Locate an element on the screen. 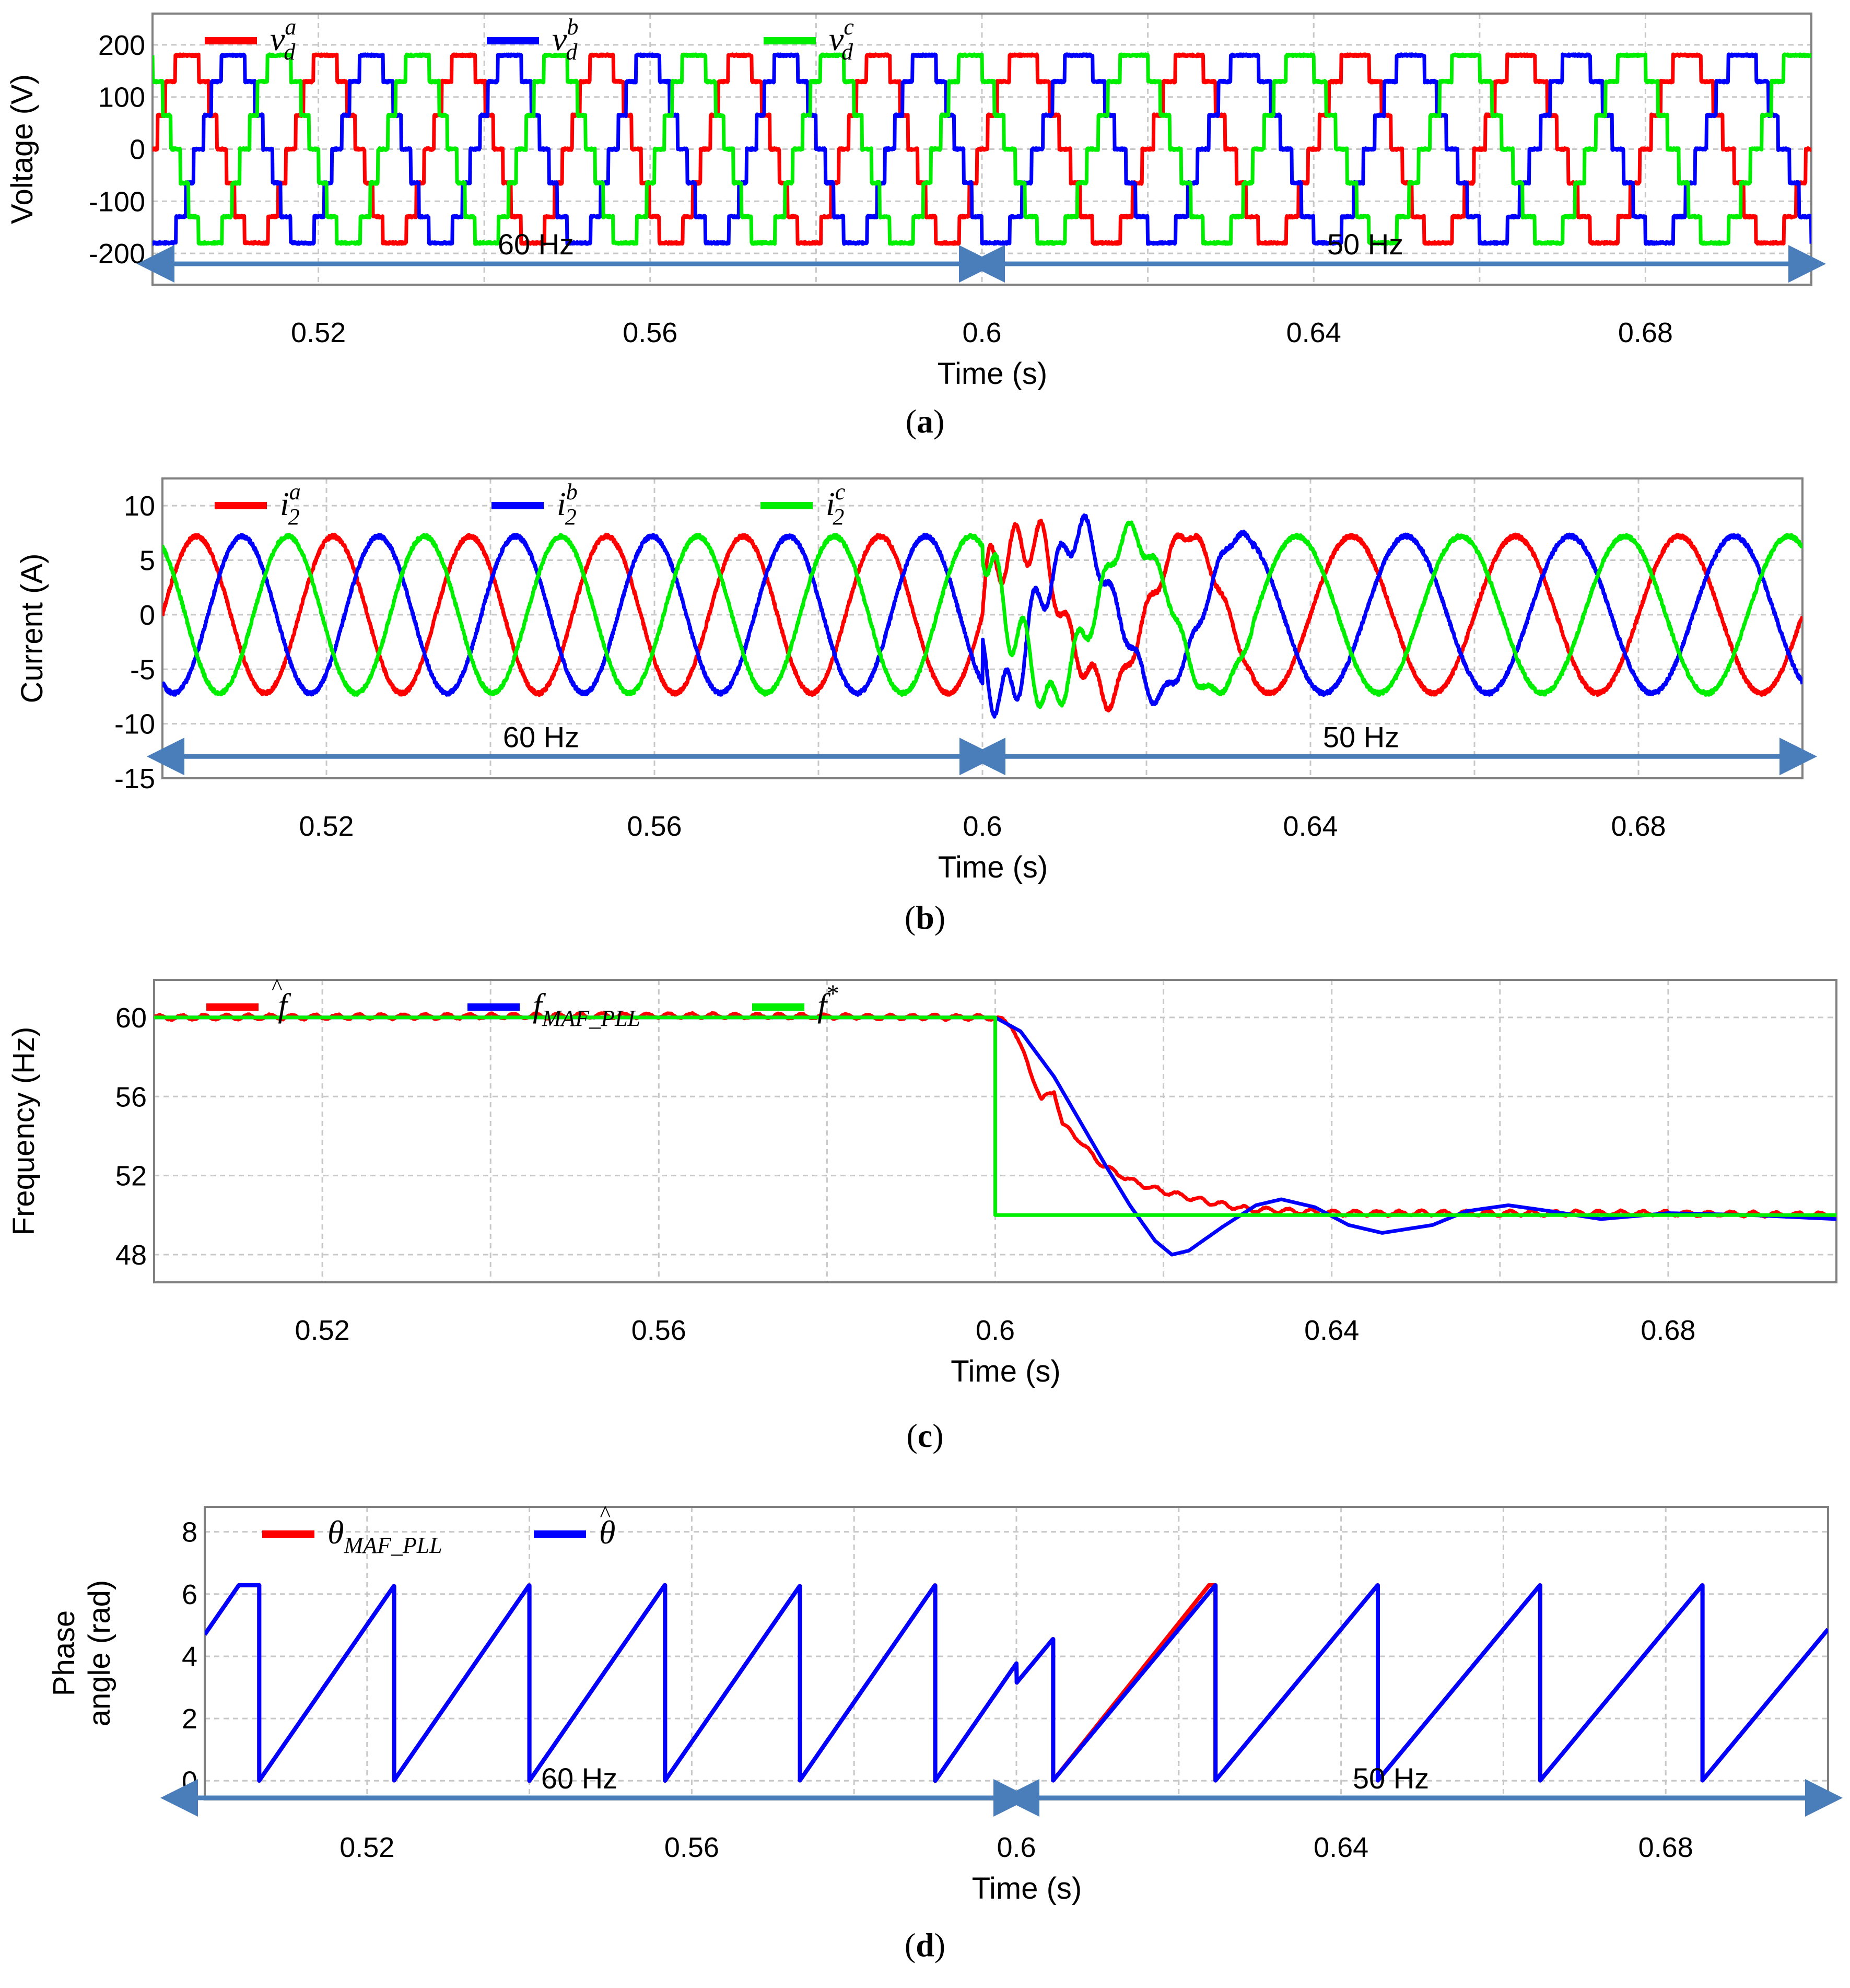 This screenshot has height=1988, width=1850. legend: θMAF_PLL θ^ is located at coordinates (438, 1529).